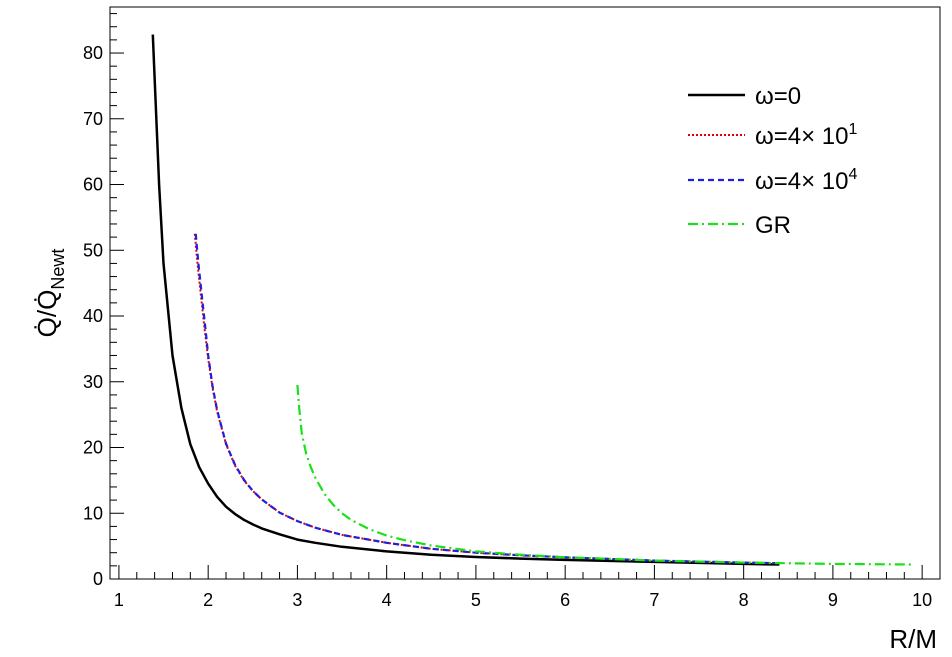 This screenshot has width=952, height=657. What do you see at coordinates (103, 301) in the screenshot?
I see `y-axis-ticks: 0 10 20 30 40 50 60 70 80` at bounding box center [103, 301].